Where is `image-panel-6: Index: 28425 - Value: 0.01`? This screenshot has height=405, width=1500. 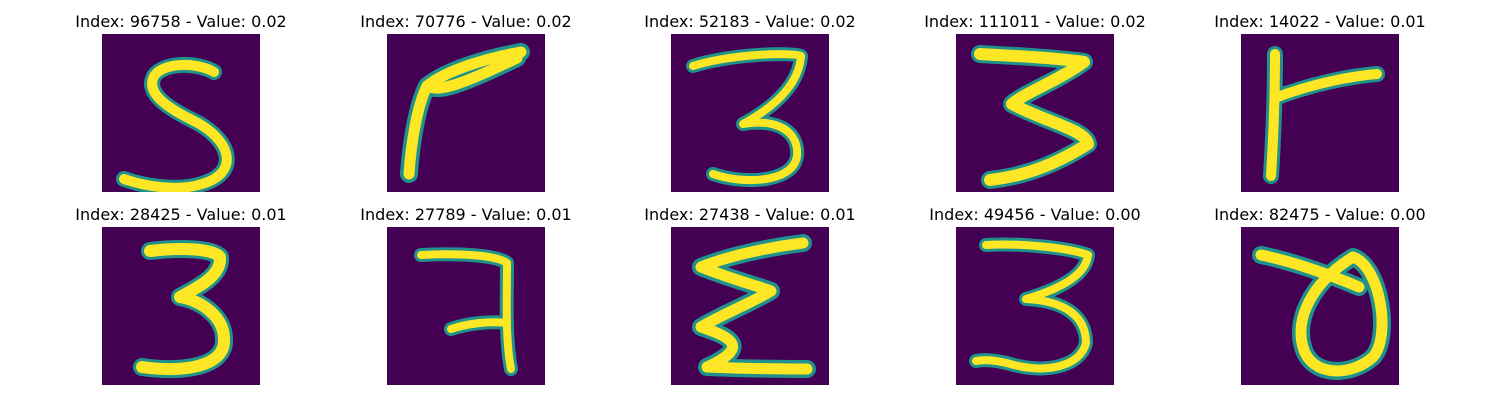
image-panel-6: Index: 28425 - Value: 0.01 is located at coordinates (181, 305).